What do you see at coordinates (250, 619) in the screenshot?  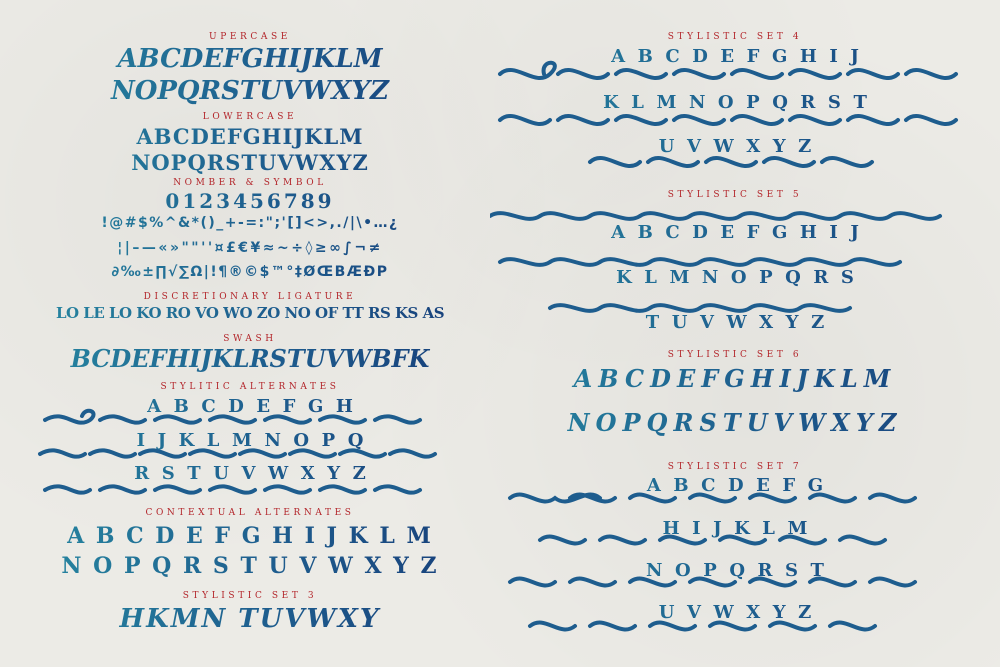 I see `stylistic-set-3-row: HKMN TUVWXY` at bounding box center [250, 619].